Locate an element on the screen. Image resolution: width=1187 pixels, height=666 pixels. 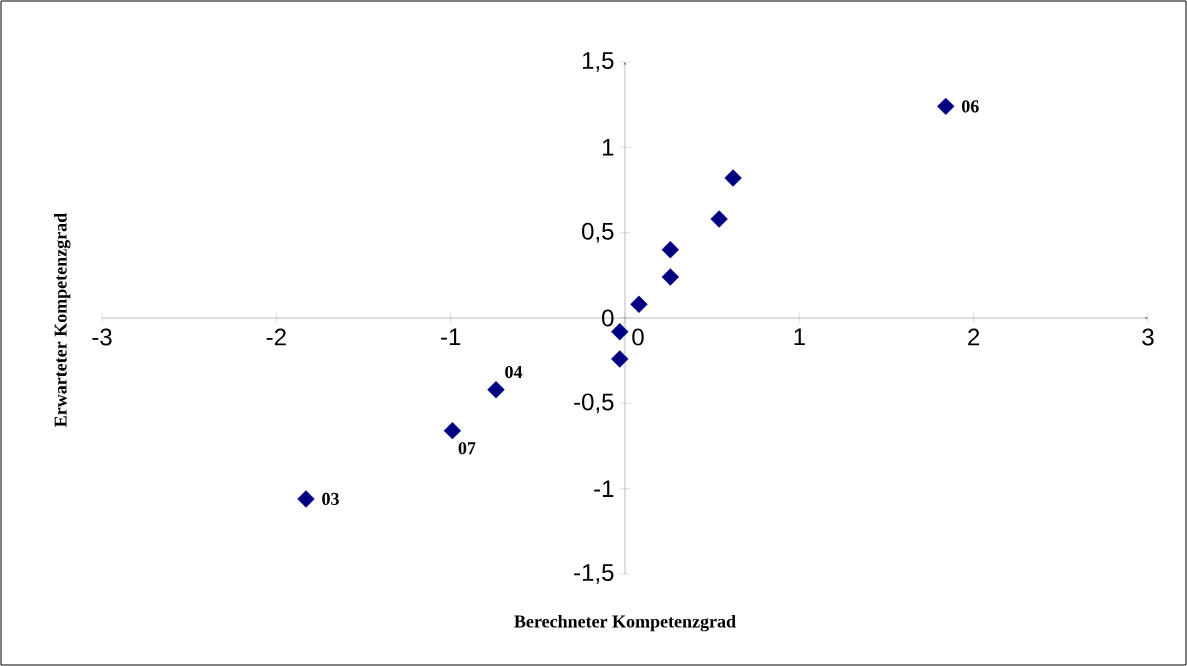
x-tick-label: 3 is located at coordinates (1148, 337).